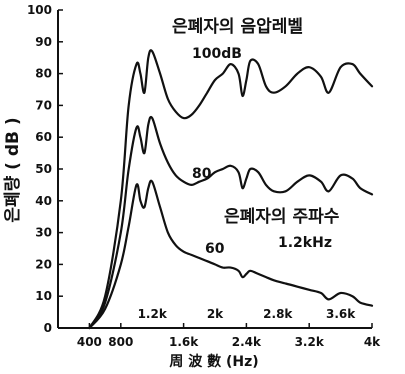 This screenshot has height=374, width=405. What do you see at coordinates (43, 296) in the screenshot?
I see `y-tick-label: 10` at bounding box center [43, 296].